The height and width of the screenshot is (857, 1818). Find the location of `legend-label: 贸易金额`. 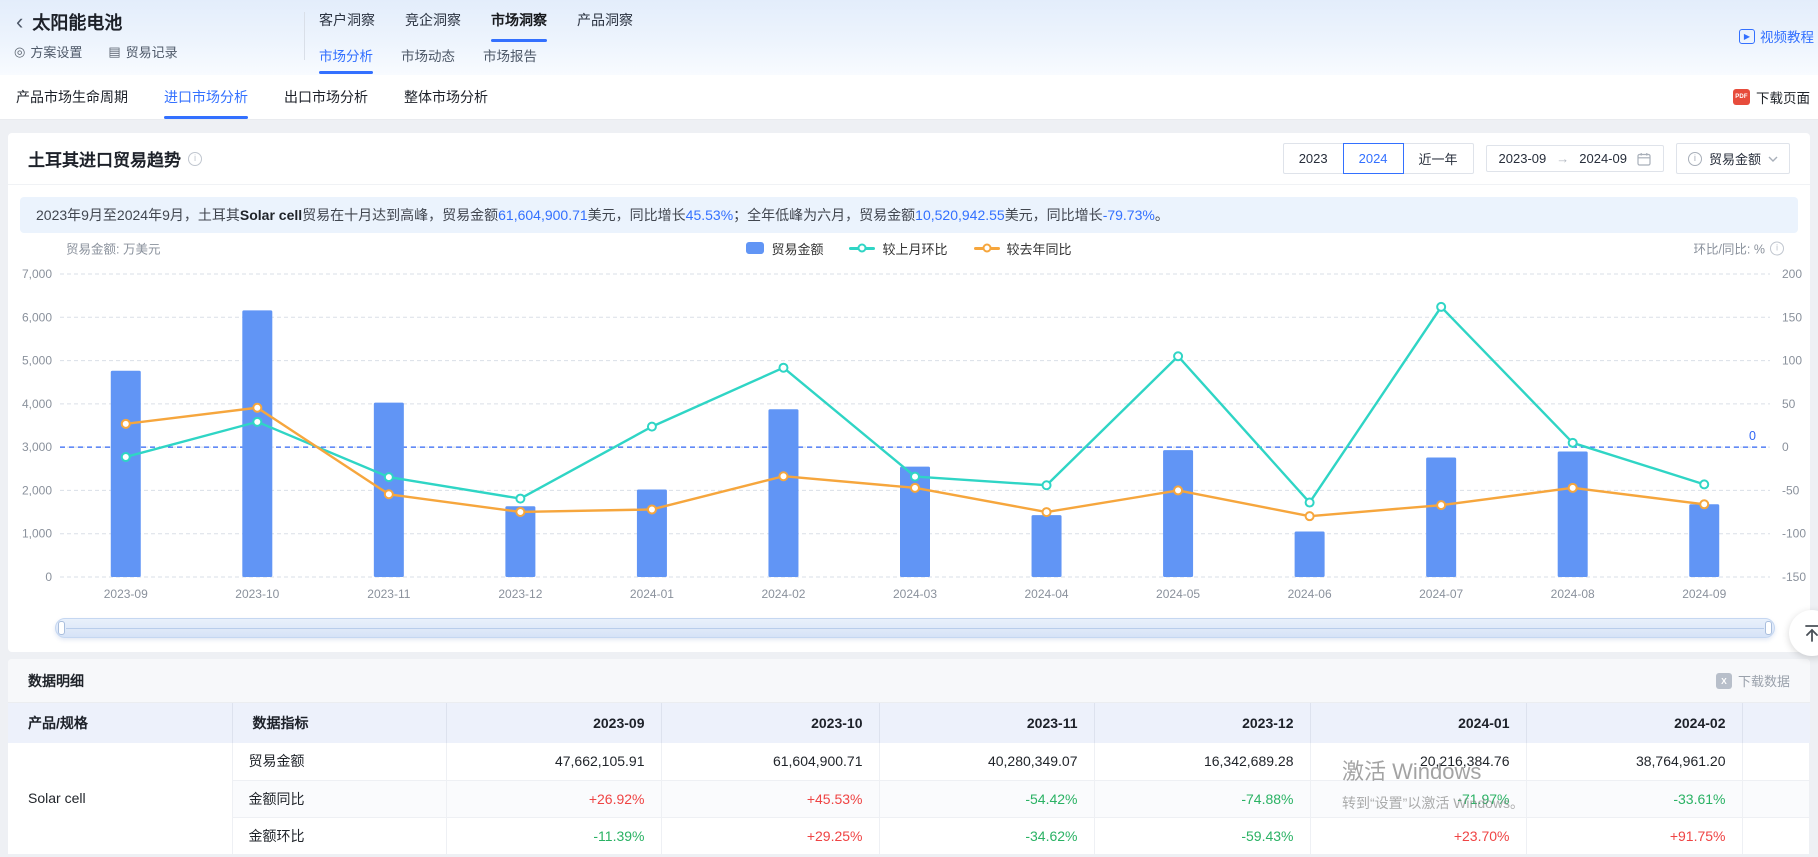

legend-label: 贸易金额 is located at coordinates (797, 249).